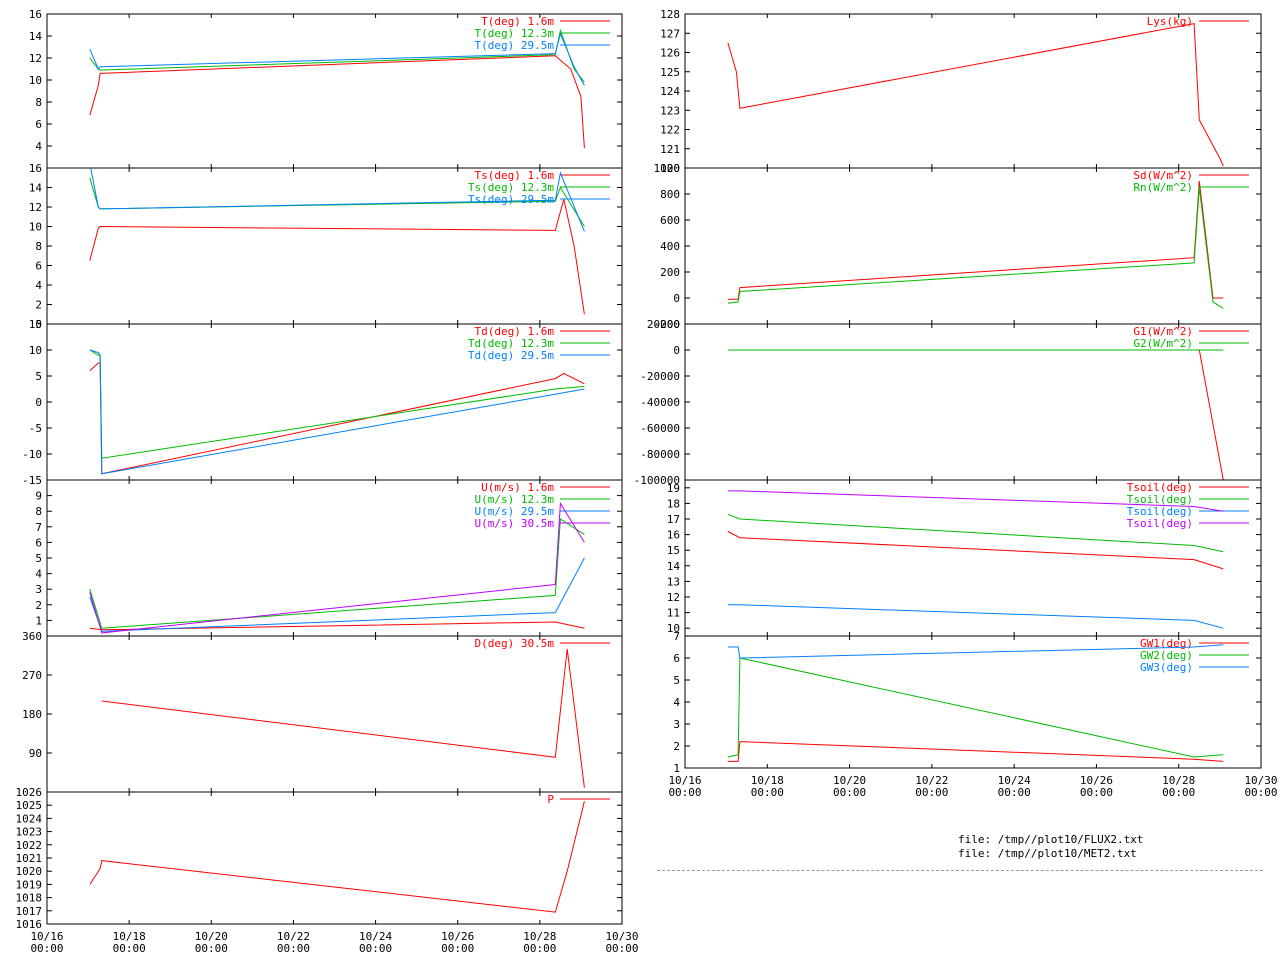 The image size is (1280, 960). What do you see at coordinates (1014, 780) in the screenshot?
I see `x-tick-date-GW-4: 10/24` at bounding box center [1014, 780].